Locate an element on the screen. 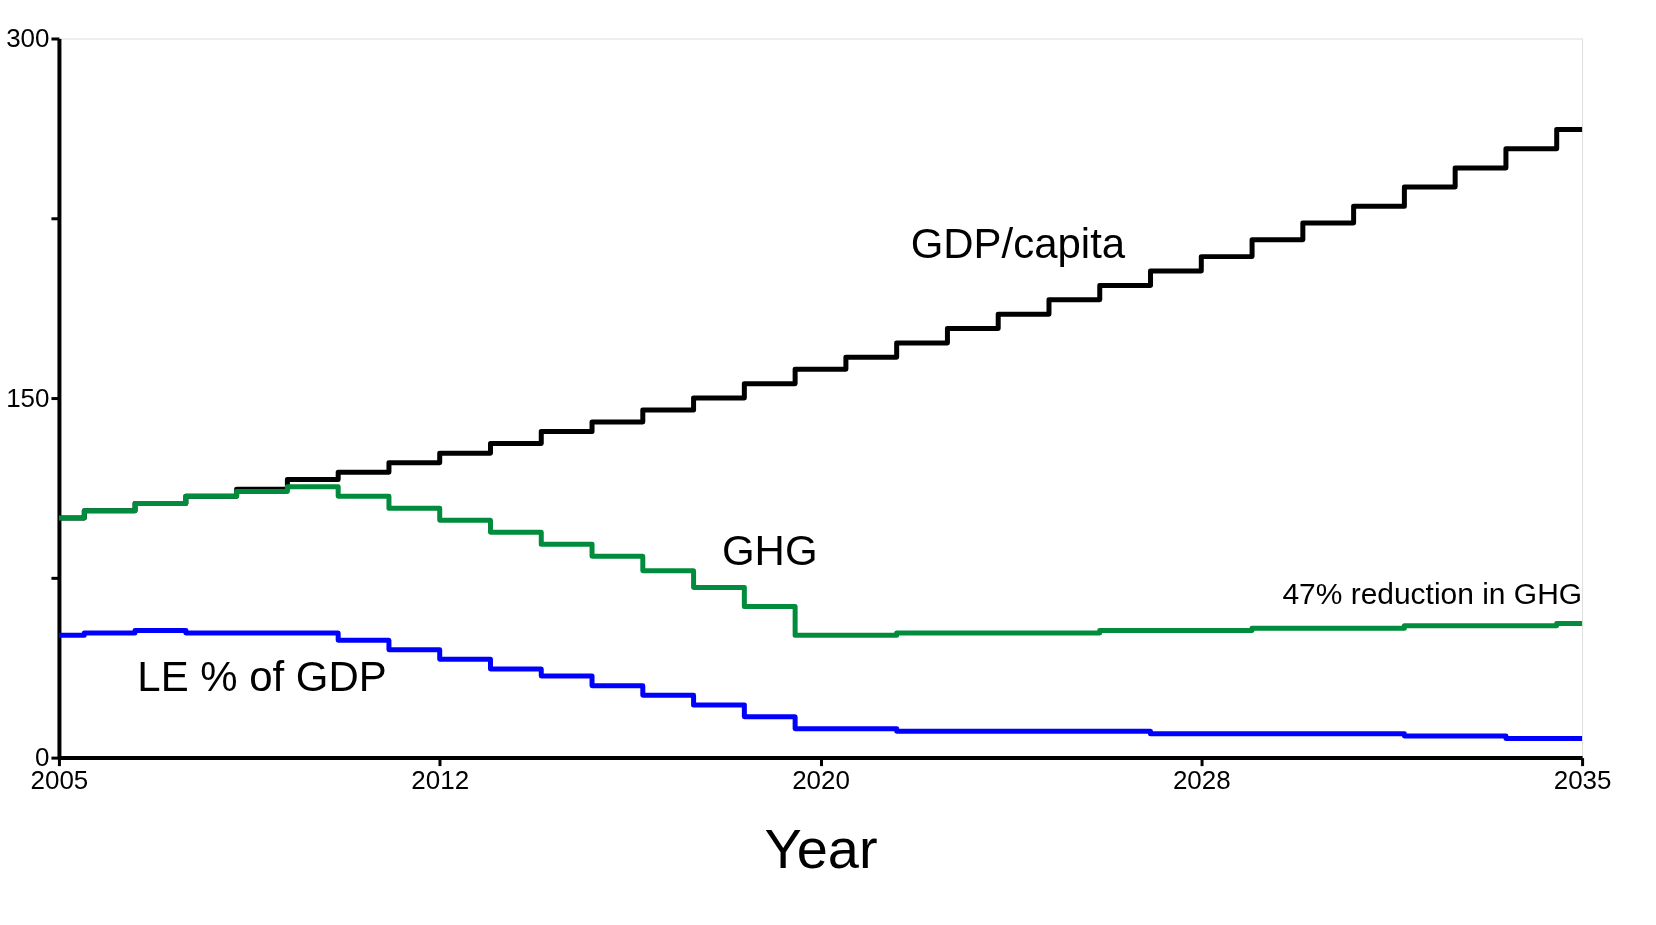  x-axis-title: Year is located at coordinates (821, 848).